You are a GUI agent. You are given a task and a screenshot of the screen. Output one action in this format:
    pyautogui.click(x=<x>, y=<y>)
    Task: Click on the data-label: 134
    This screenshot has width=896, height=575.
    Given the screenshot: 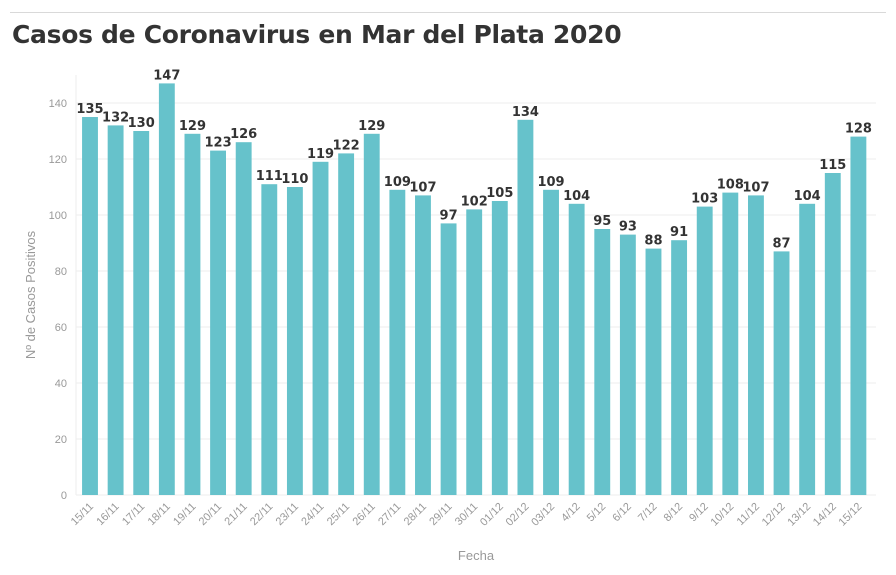 What is the action you would take?
    pyautogui.click(x=525, y=112)
    